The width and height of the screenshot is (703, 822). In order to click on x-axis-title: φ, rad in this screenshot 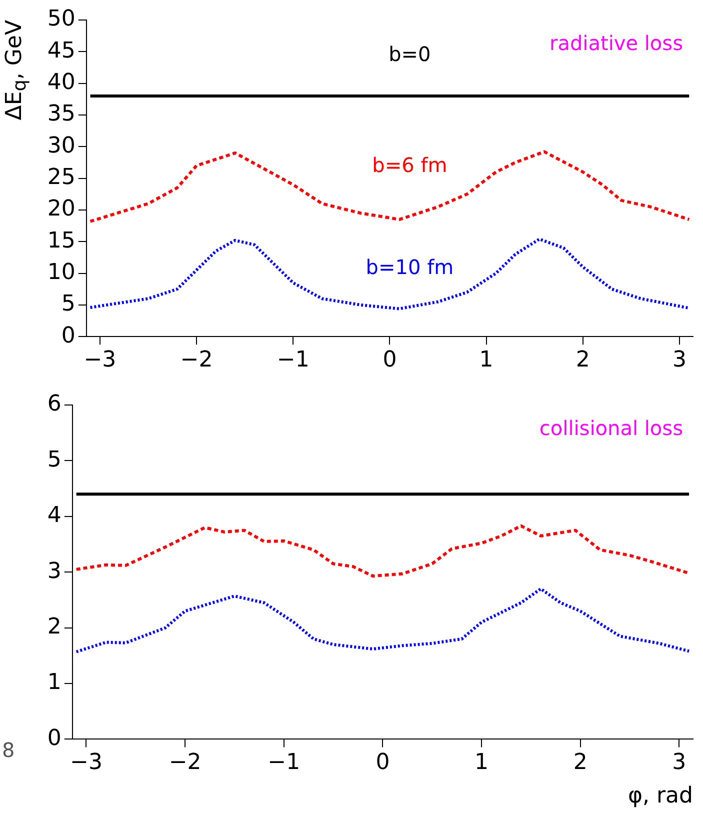, I will do `click(660, 796)`.